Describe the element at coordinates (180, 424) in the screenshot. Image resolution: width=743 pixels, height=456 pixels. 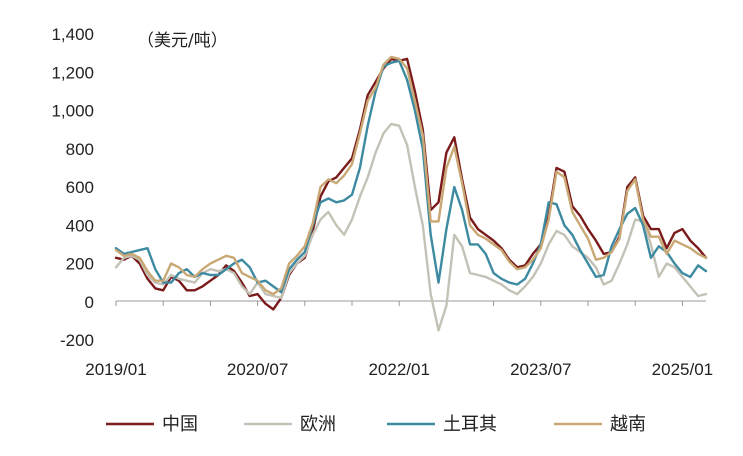
I see `legend-label: 中国` at that location.